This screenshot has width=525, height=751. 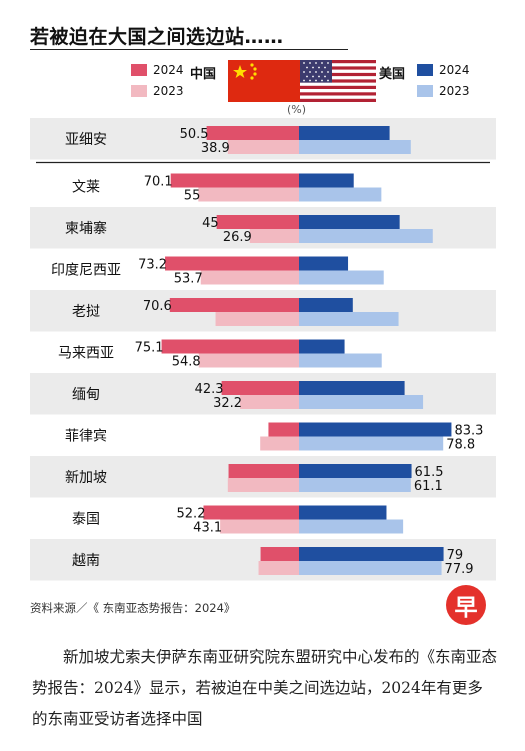 What do you see at coordinates (86, 353) in the screenshot?
I see `category-label: 马来西亚` at bounding box center [86, 353].